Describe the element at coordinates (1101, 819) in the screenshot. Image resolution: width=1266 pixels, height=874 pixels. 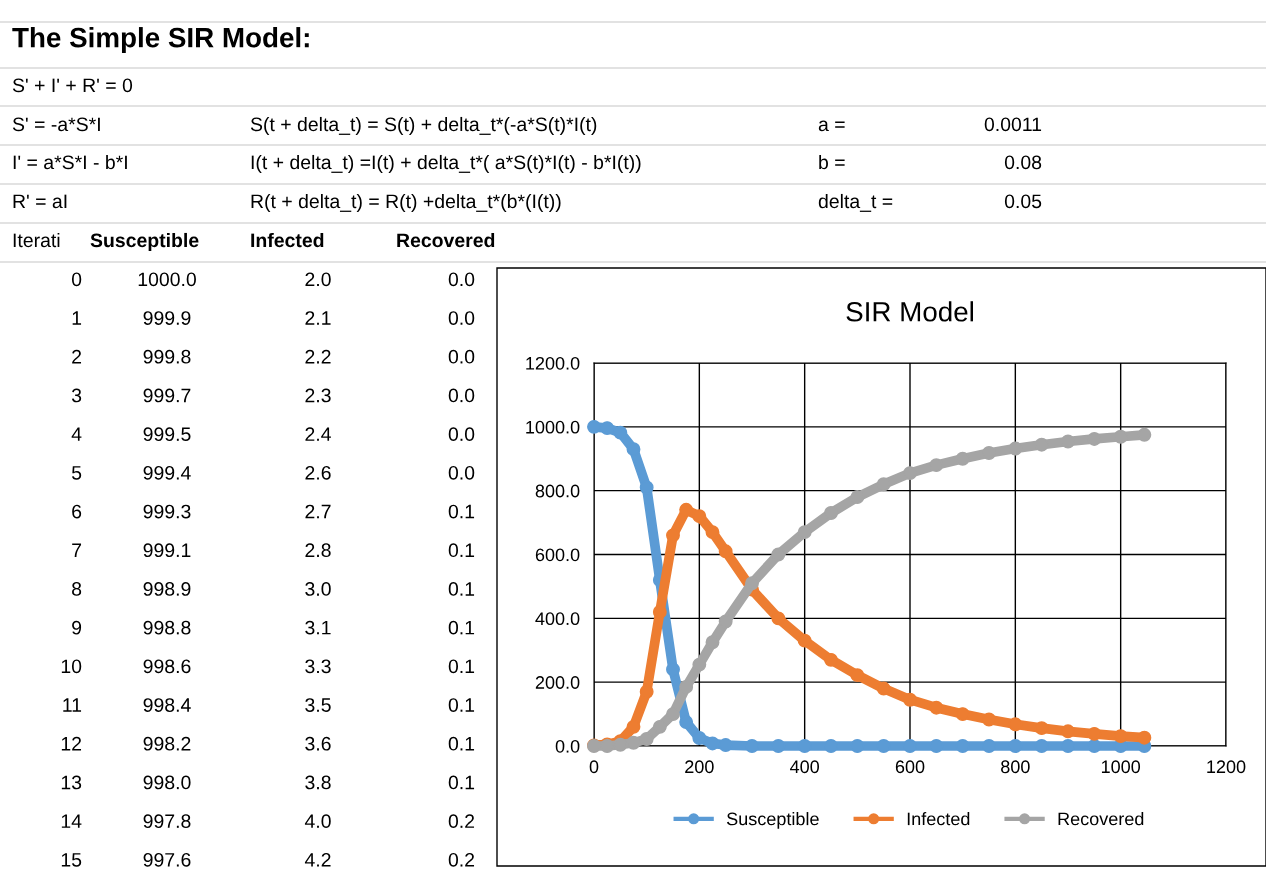
I see `legend-label: Recovered` at that location.